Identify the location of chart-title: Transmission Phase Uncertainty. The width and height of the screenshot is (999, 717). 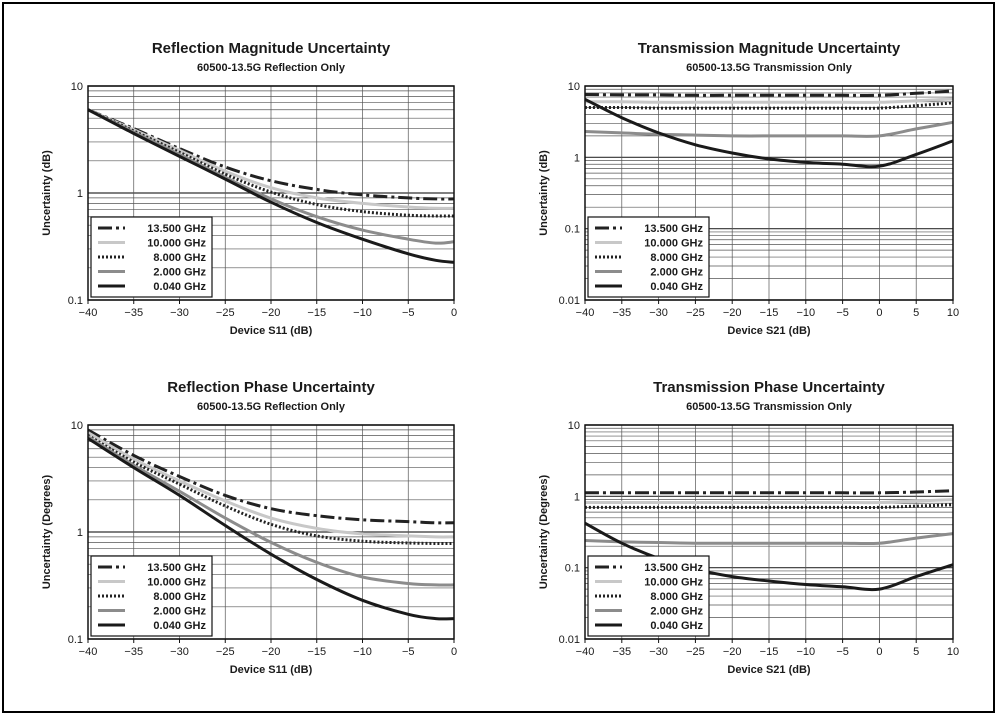
(769, 387).